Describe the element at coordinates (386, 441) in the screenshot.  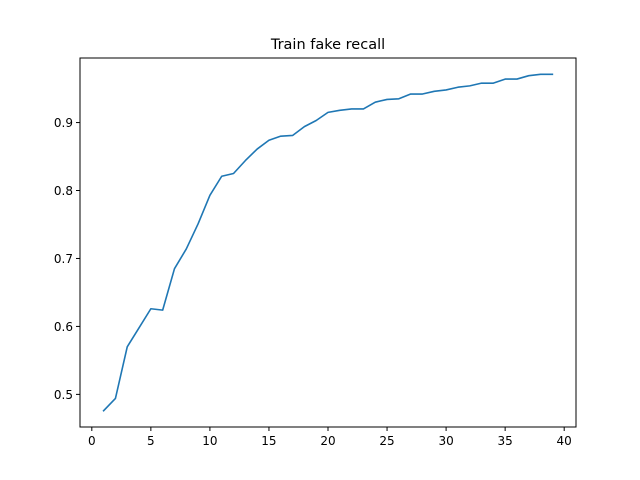
I see `x-tick-label: 25` at that location.